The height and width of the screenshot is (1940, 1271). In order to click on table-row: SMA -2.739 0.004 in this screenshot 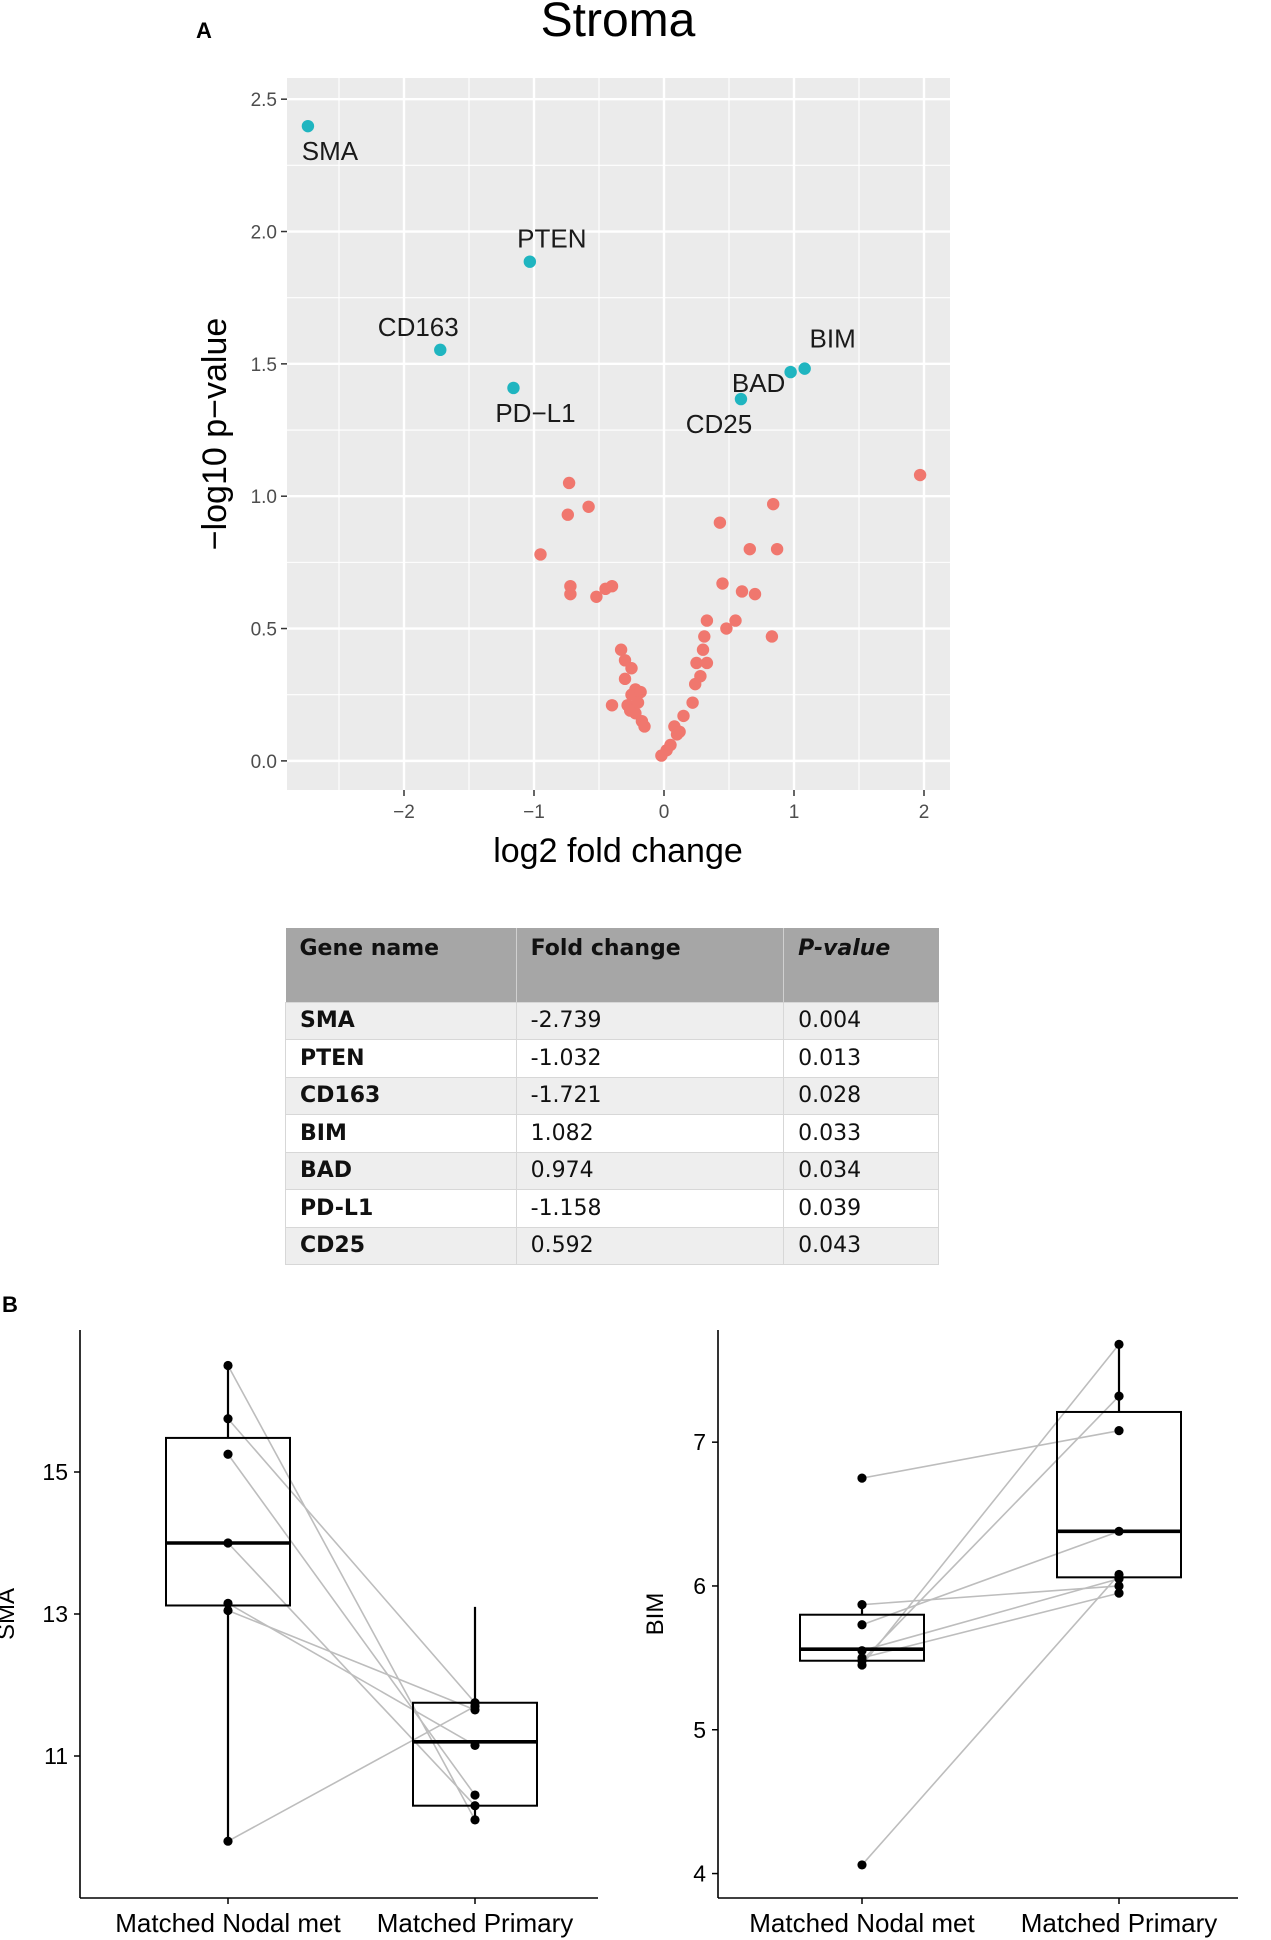, I will do `click(612, 1020)`.